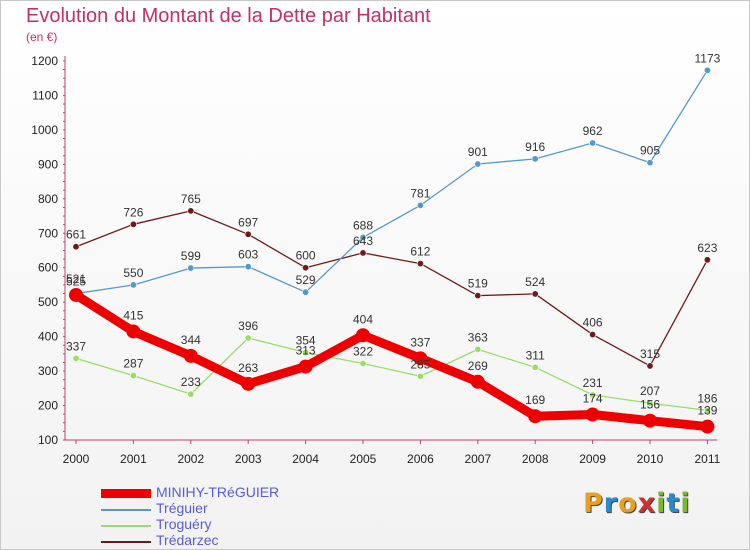 This screenshot has height=550, width=750. Describe the element at coordinates (248, 222) in the screenshot. I see `data-label-tredarzec: 697` at that location.